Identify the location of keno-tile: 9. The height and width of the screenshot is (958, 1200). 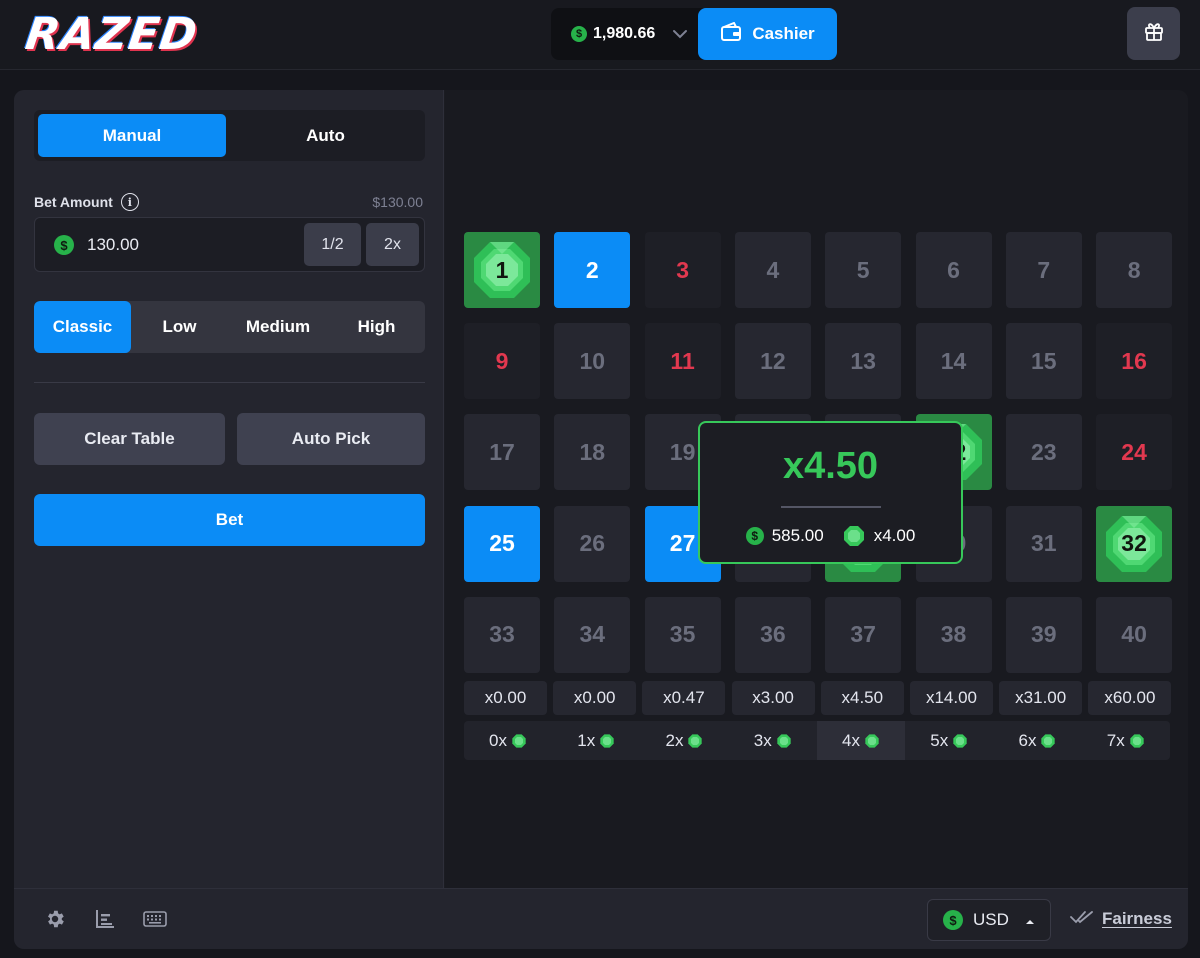
(502, 361).